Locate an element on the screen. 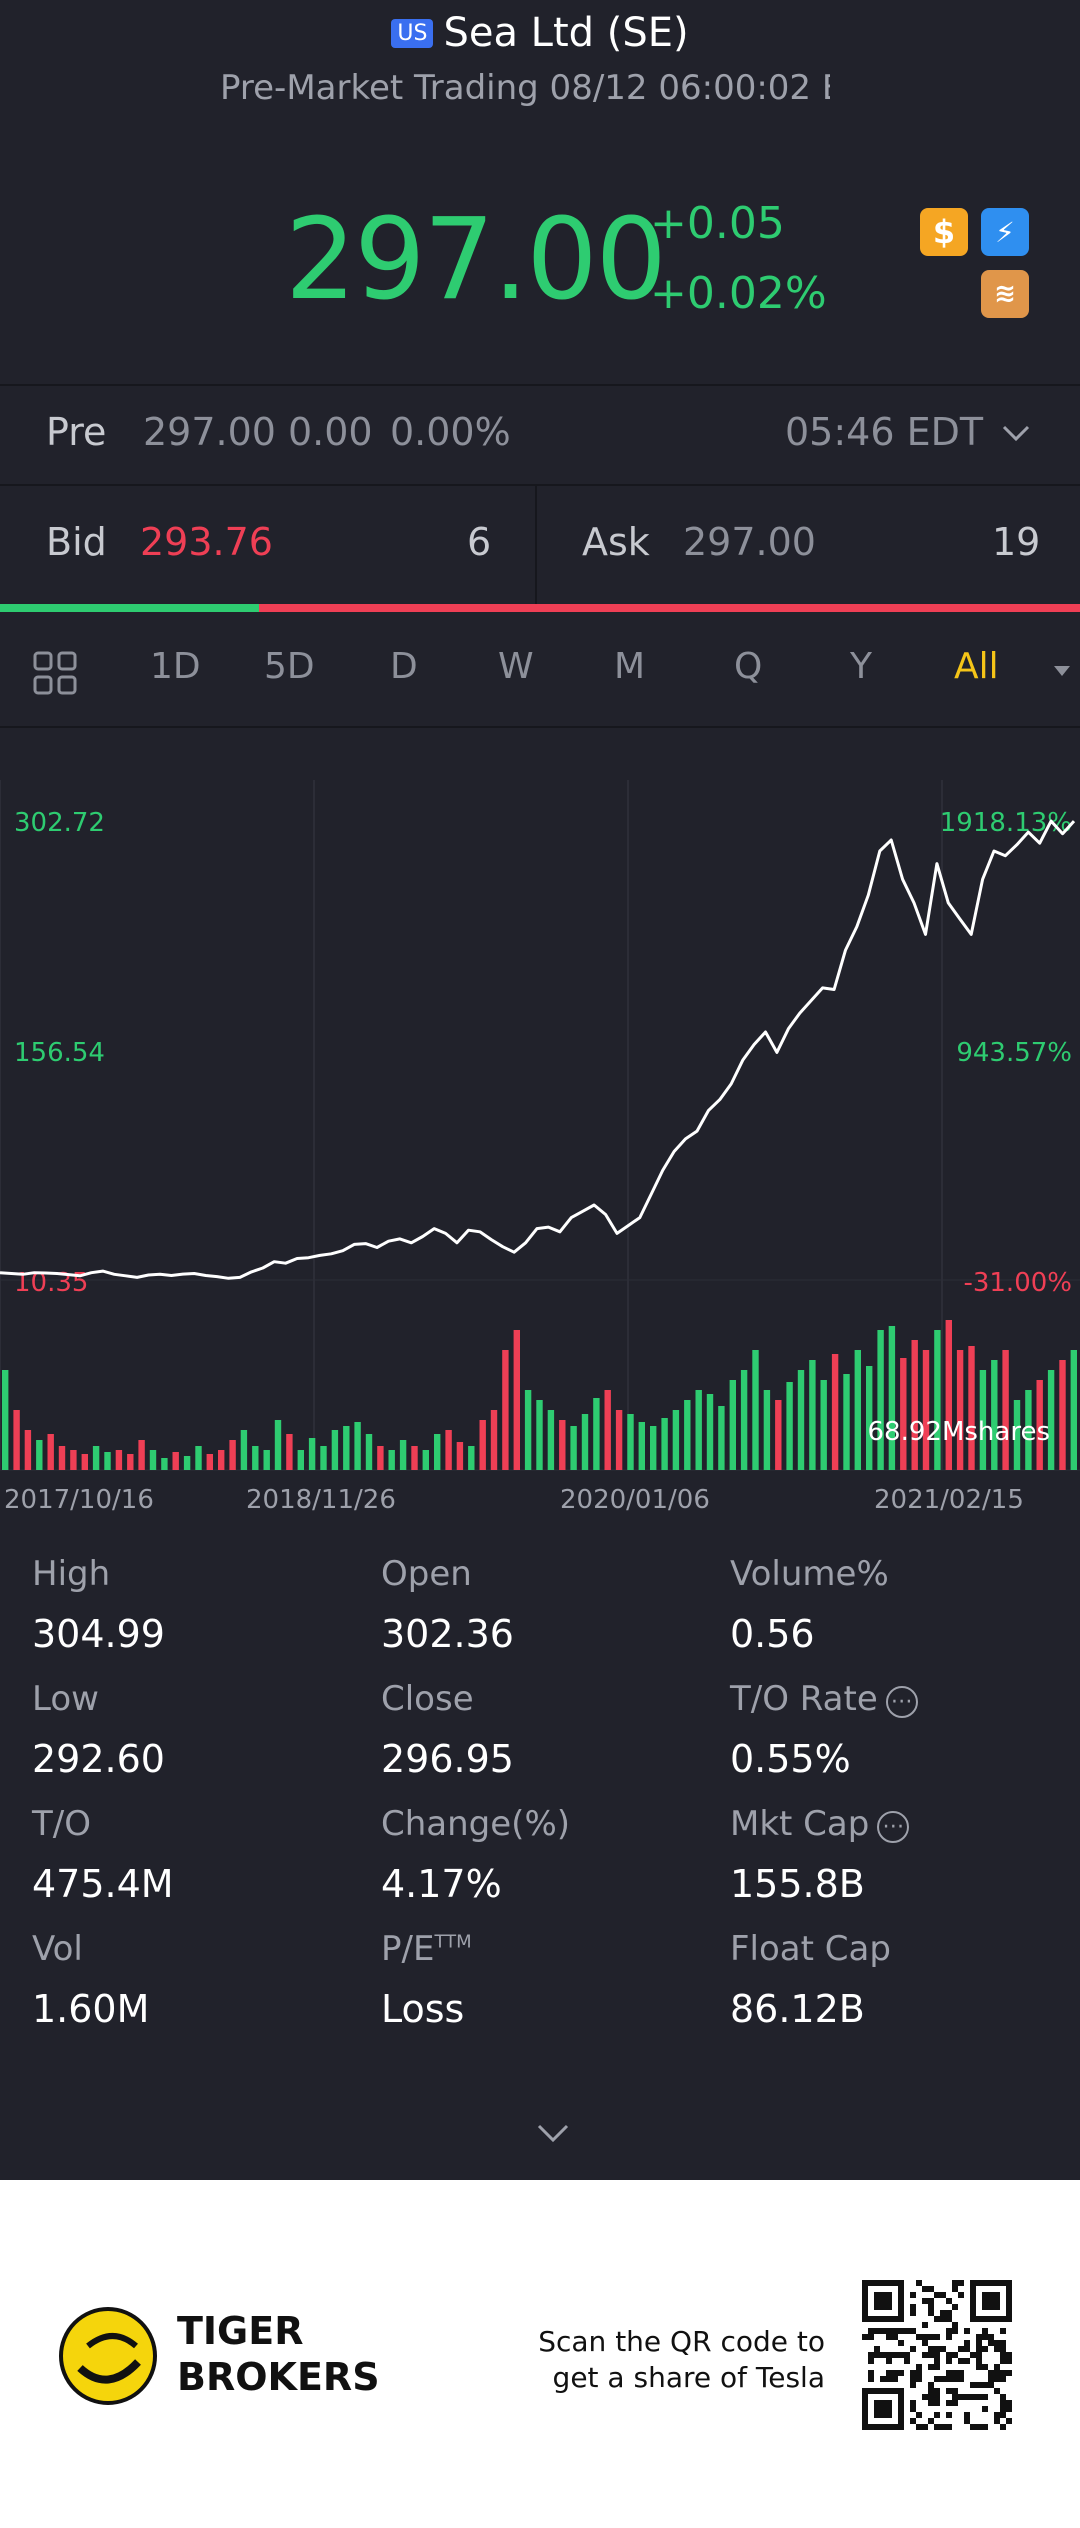 The image size is (1080, 2528). x-axis-label: 2021/02/15 is located at coordinates (949, 1500).